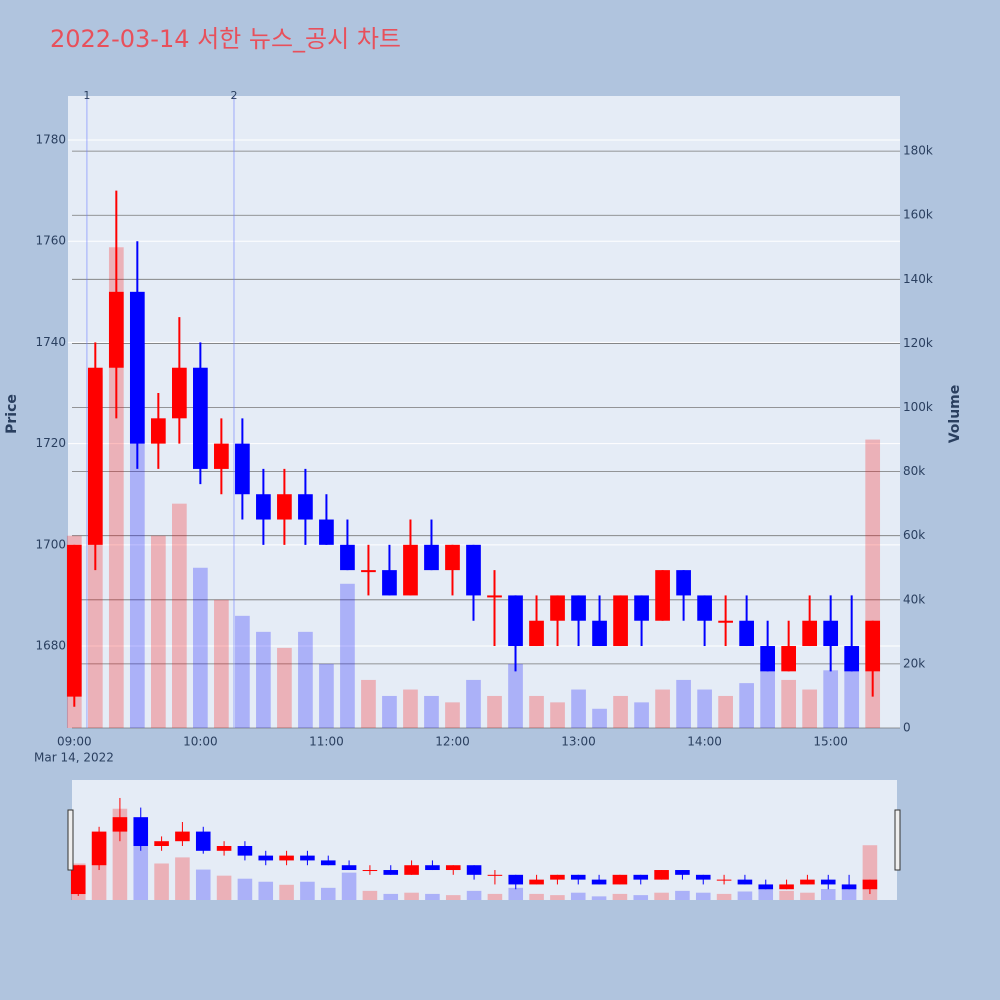 The height and width of the screenshot is (1000, 1000). Describe the element at coordinates (86, 95) in the screenshot. I see `annotation-label: 1` at that location.